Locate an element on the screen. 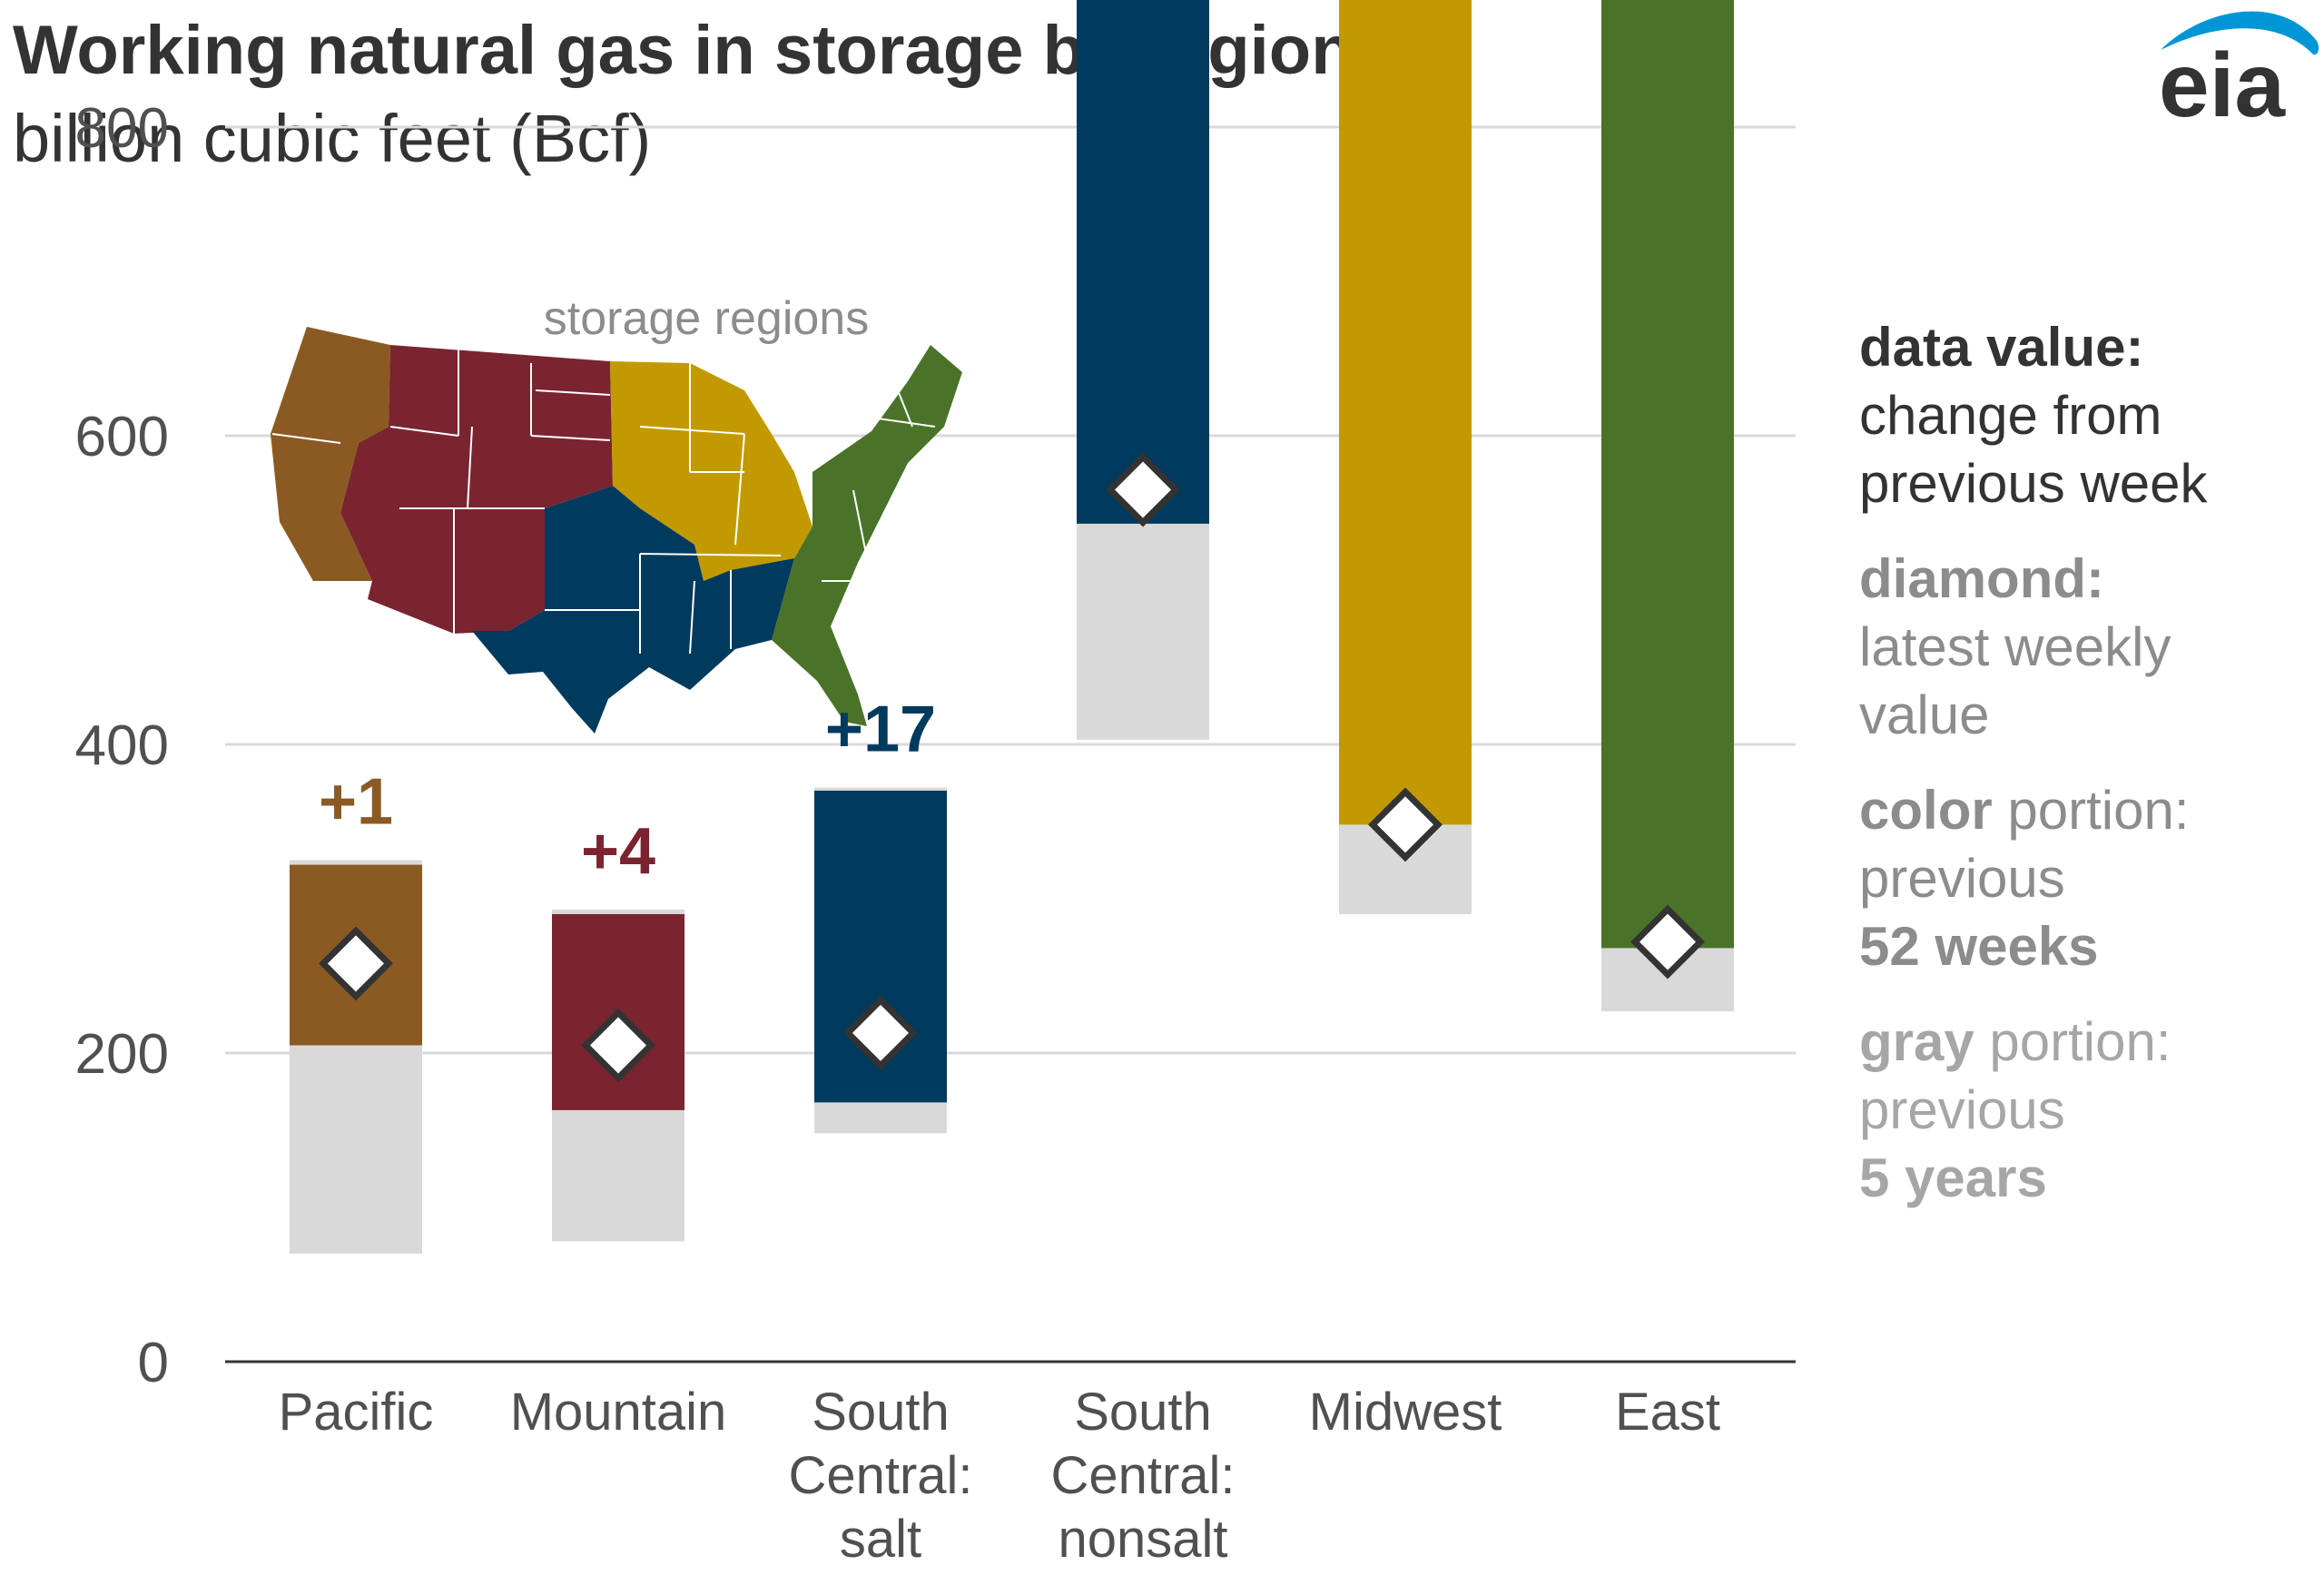 This screenshot has width=2324, height=1575. change-labels: +1+4+17+16-1-1 is located at coordinates (627, 791).